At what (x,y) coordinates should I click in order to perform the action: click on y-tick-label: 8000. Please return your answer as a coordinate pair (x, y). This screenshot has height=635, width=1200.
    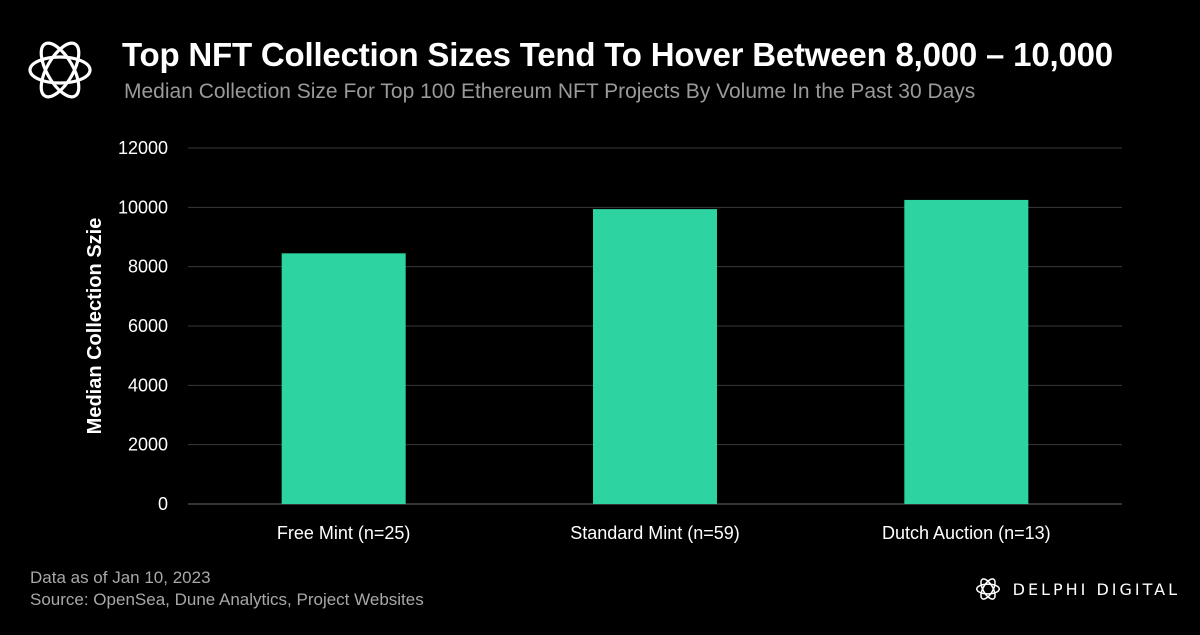
    Looking at the image, I should click on (148, 267).